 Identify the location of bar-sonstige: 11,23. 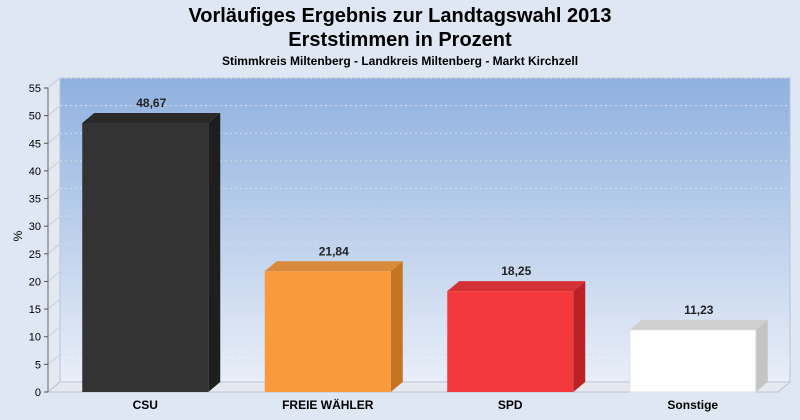
(698, 348).